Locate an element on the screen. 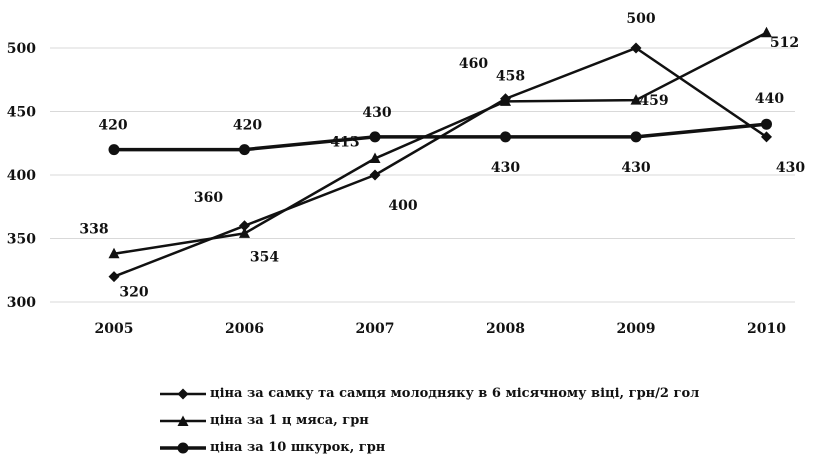  y-tick-label: 400 is located at coordinates (21, 176).